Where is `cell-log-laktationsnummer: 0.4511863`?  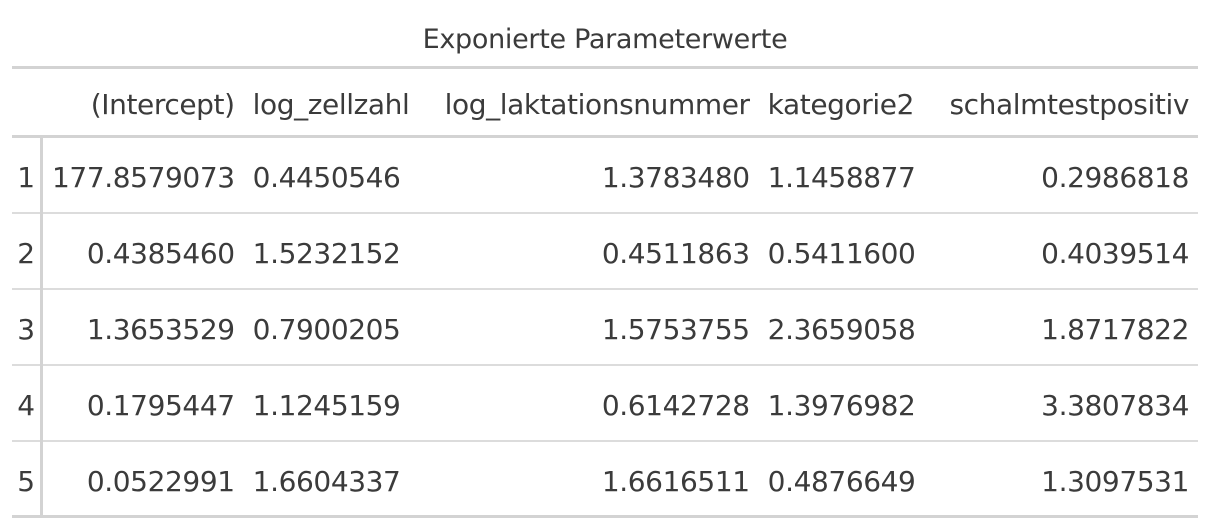 cell-log-laktationsnummer: 0.4511863 is located at coordinates (675, 253).